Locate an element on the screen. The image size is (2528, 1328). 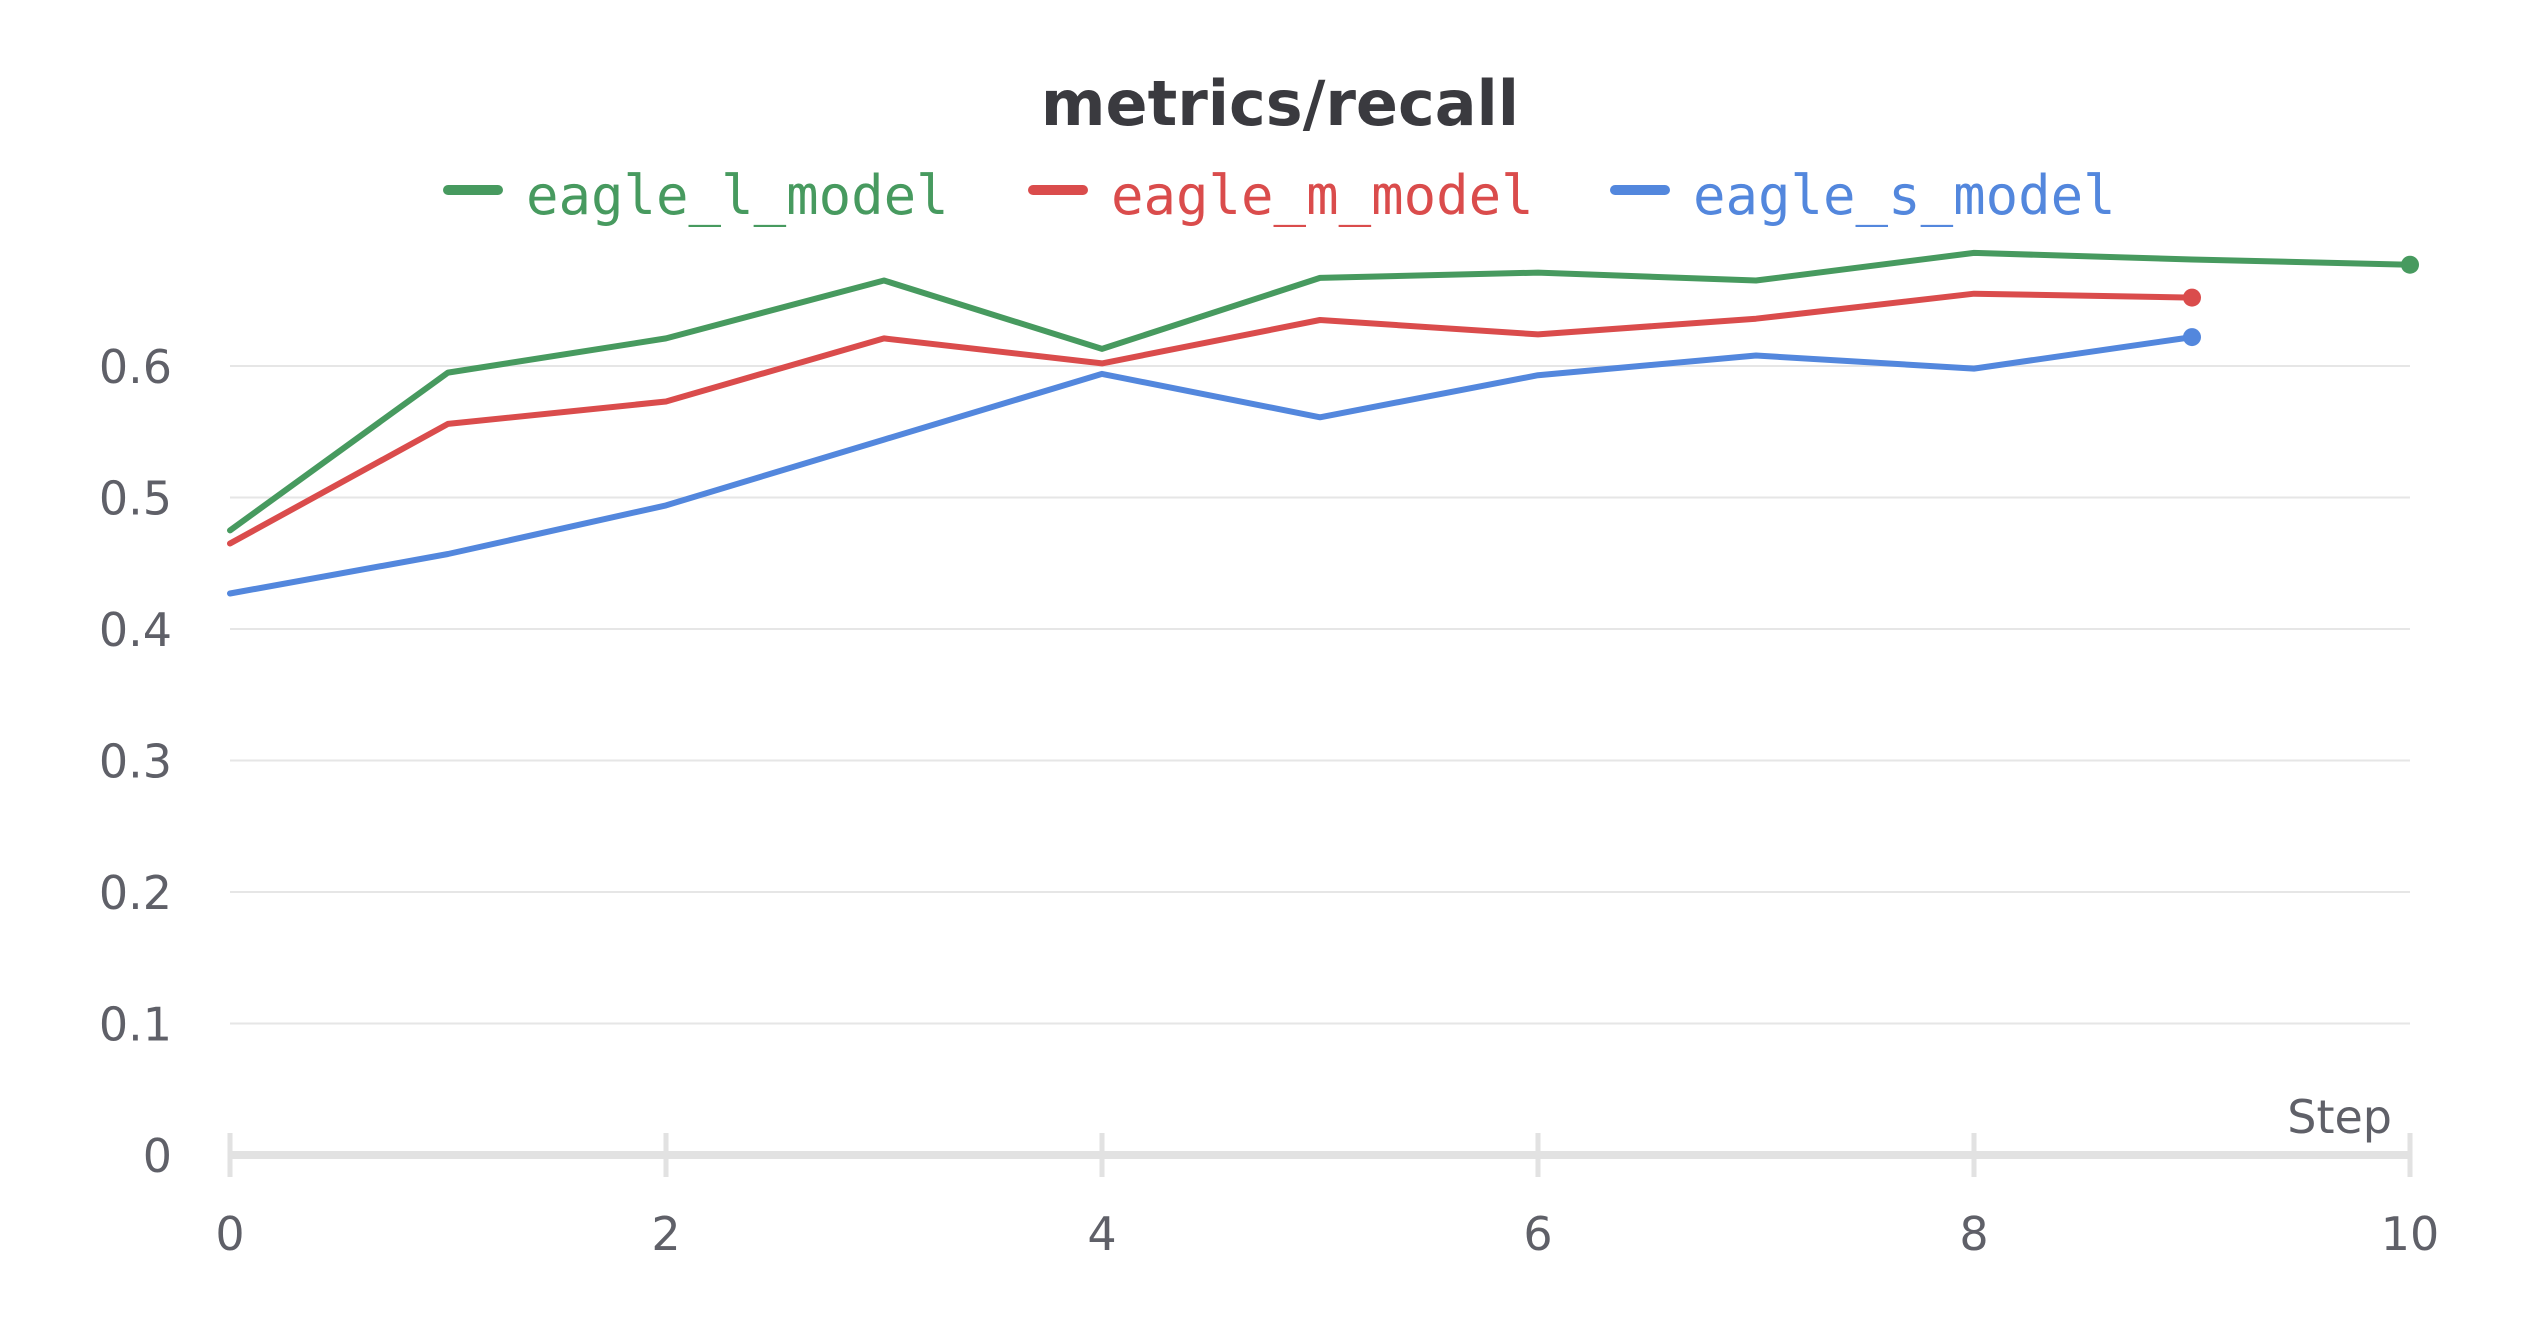
y-tick-label: 0.2 is located at coordinates (135, 893).